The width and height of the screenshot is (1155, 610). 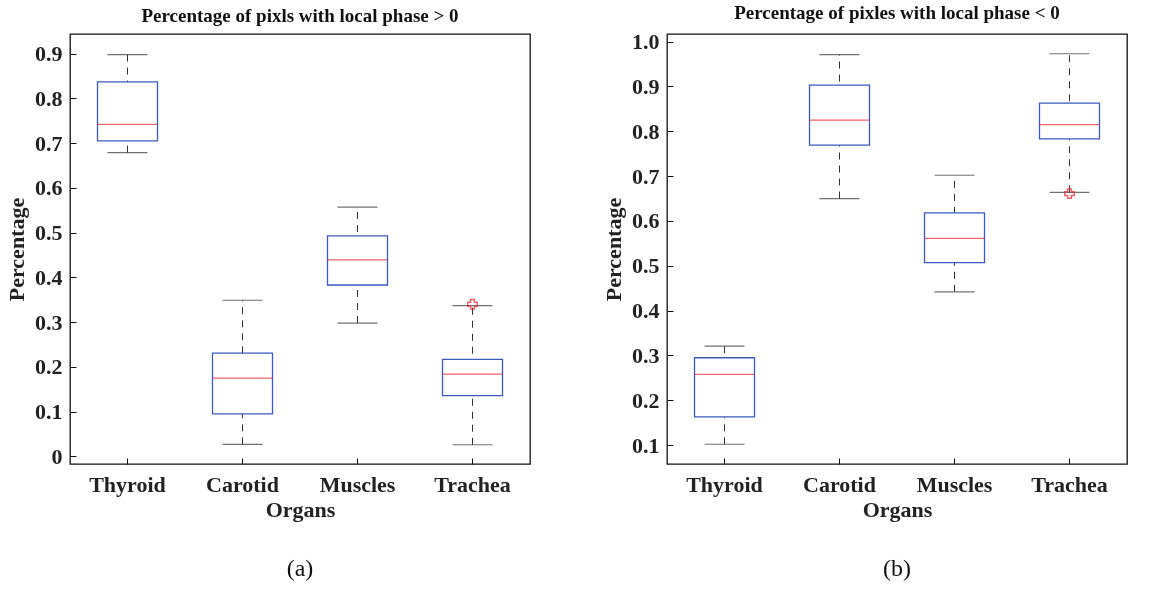 What do you see at coordinates (300, 15) in the screenshot?
I see `chart-title: Percentage of pixls with local phase > 0` at bounding box center [300, 15].